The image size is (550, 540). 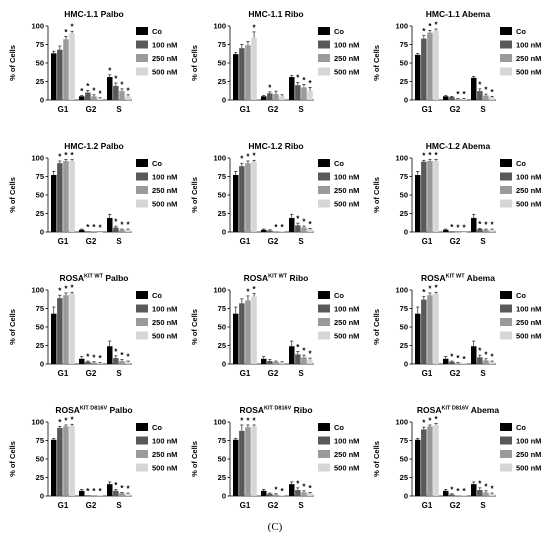 I want to click on chart-title: HMC-1.2 Palbo, so click(x=94, y=146).